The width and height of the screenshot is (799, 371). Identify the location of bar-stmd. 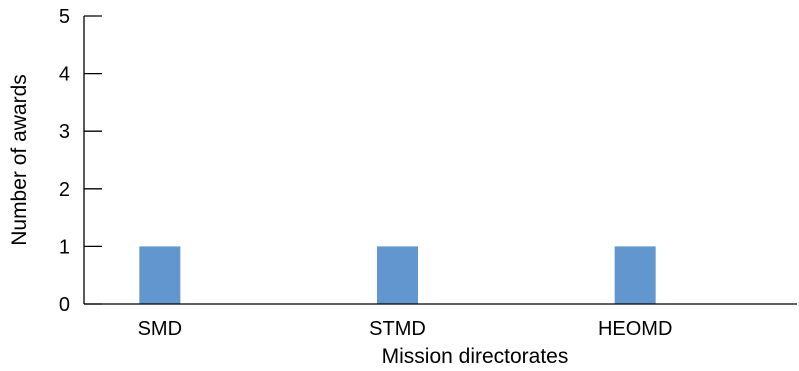
(397, 275).